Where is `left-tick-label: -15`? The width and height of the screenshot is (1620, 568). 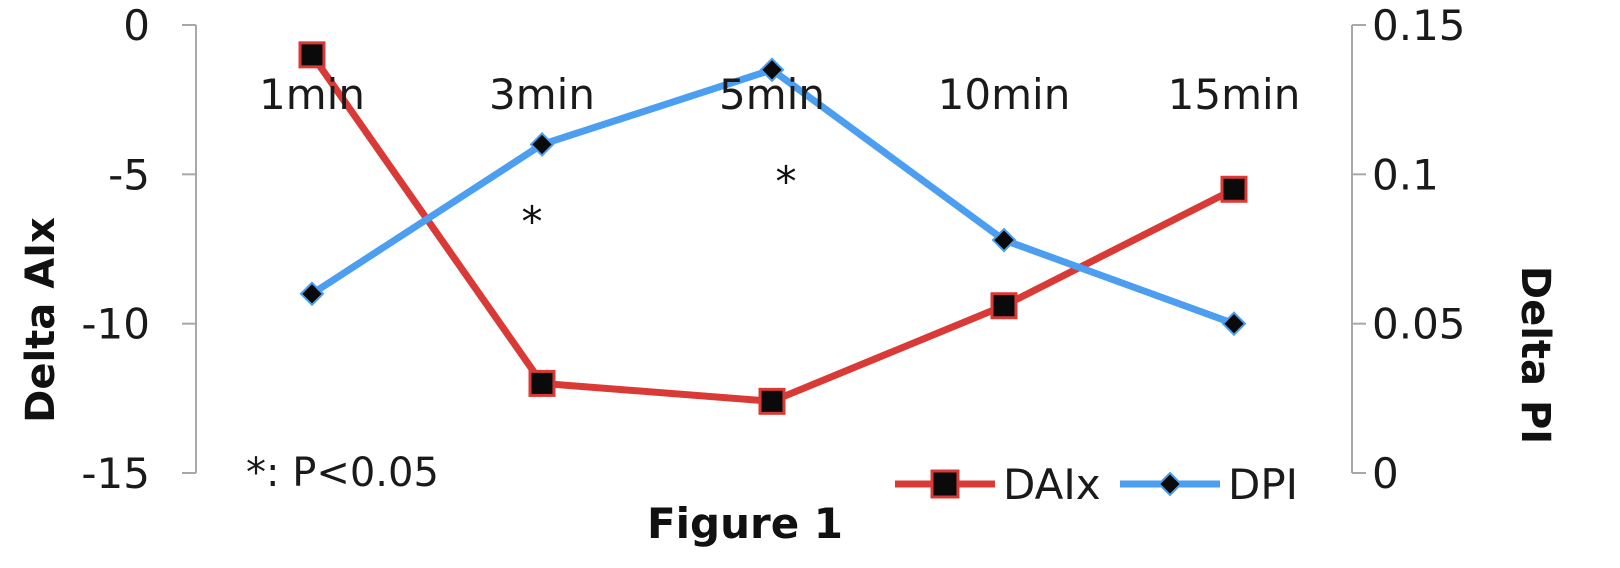 left-tick-label: -15 is located at coordinates (115, 473).